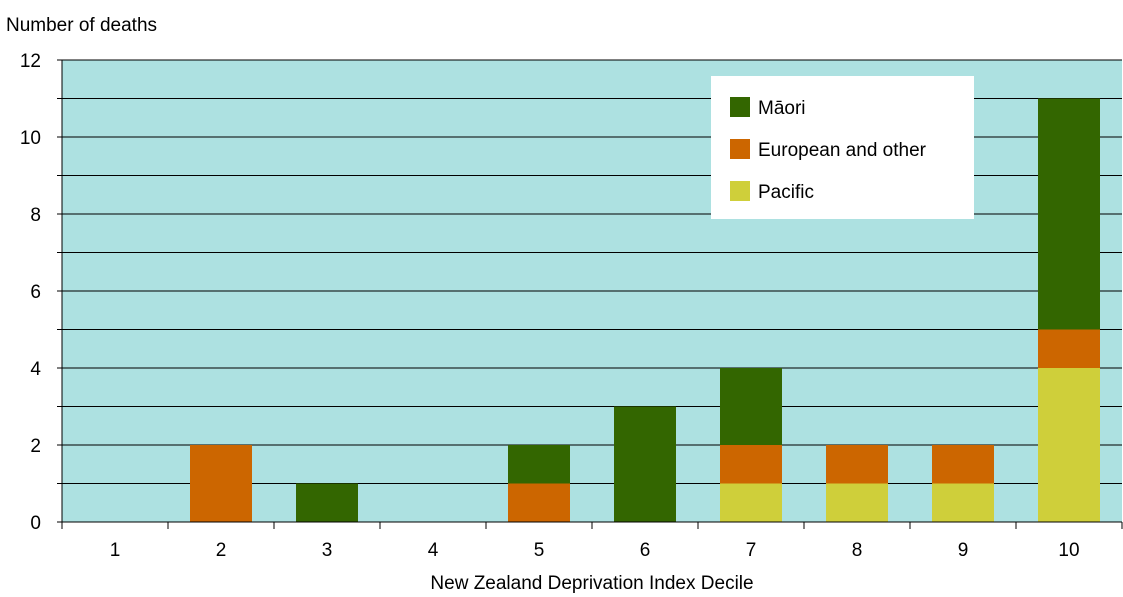  I want to click on x-tick-label: 6, so click(645, 550).